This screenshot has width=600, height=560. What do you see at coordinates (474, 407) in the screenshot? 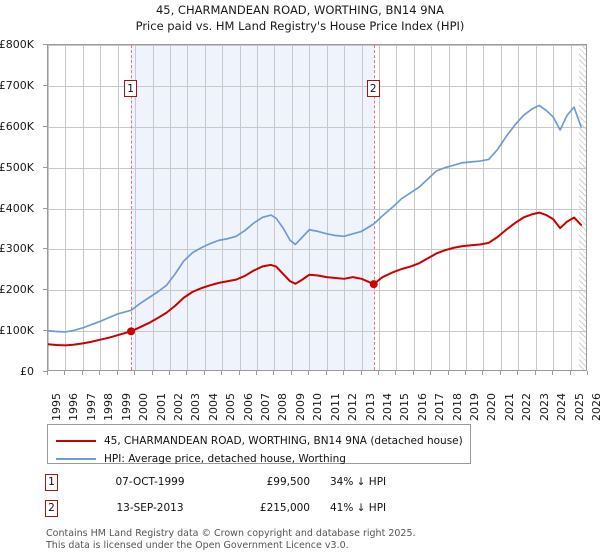
I see `x-axis-label: 2019` at bounding box center [474, 407].